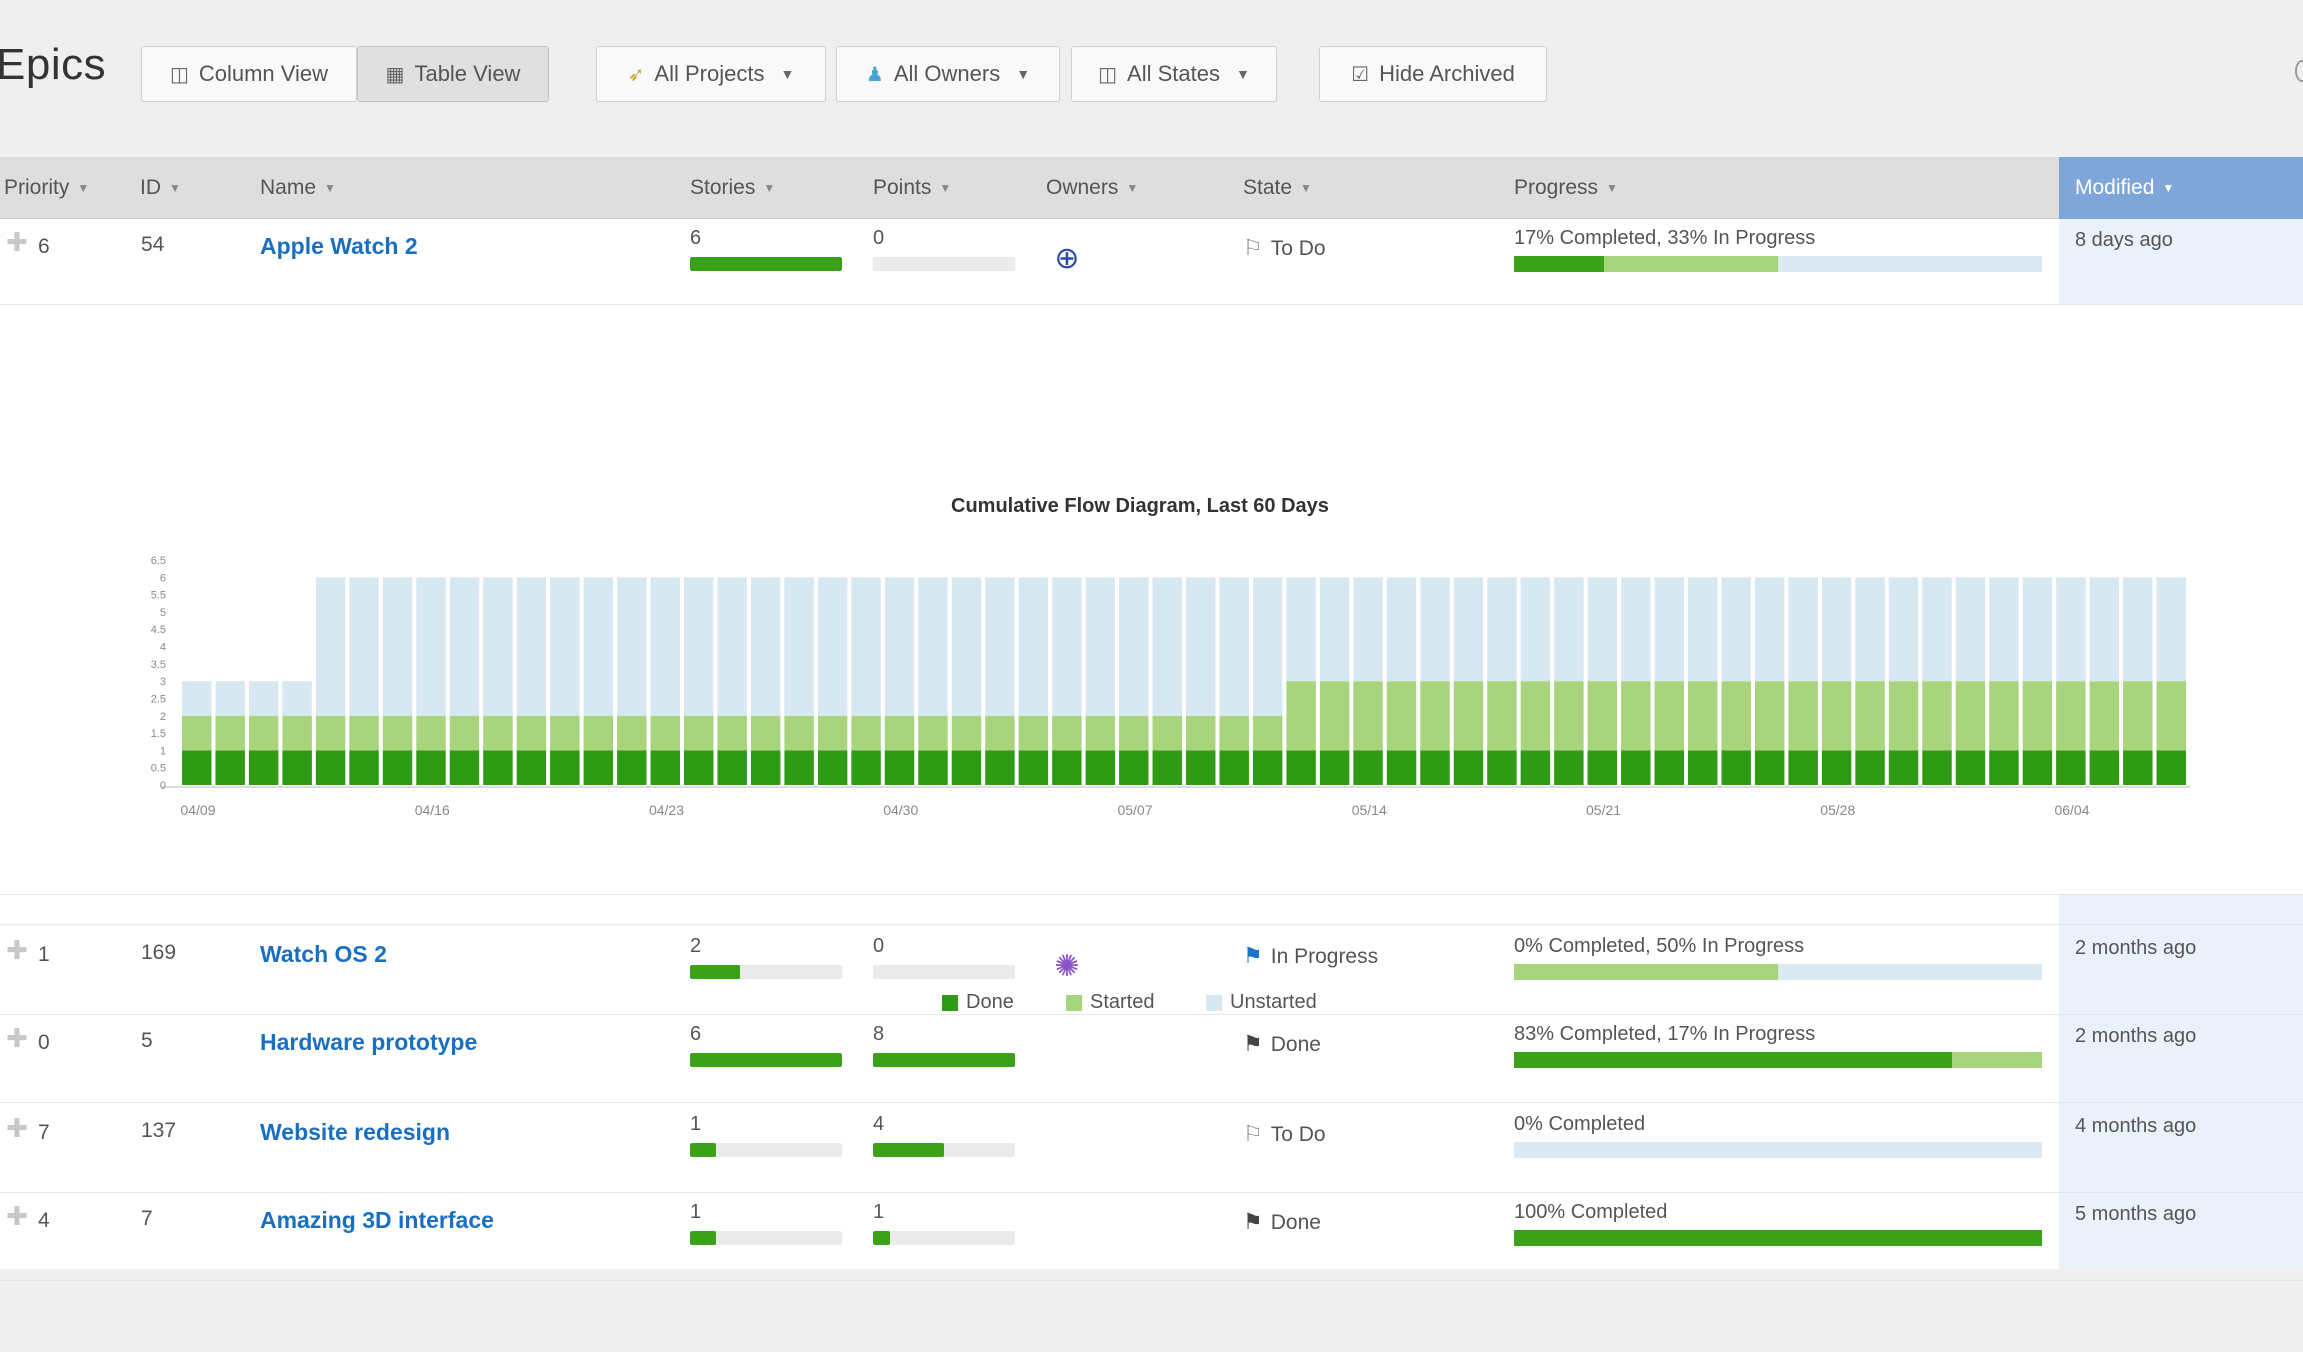 Image resolution: width=2303 pixels, height=1352 pixels. What do you see at coordinates (948, 74) in the screenshot?
I see `owners-filter: ♟ All Owners ▼` at bounding box center [948, 74].